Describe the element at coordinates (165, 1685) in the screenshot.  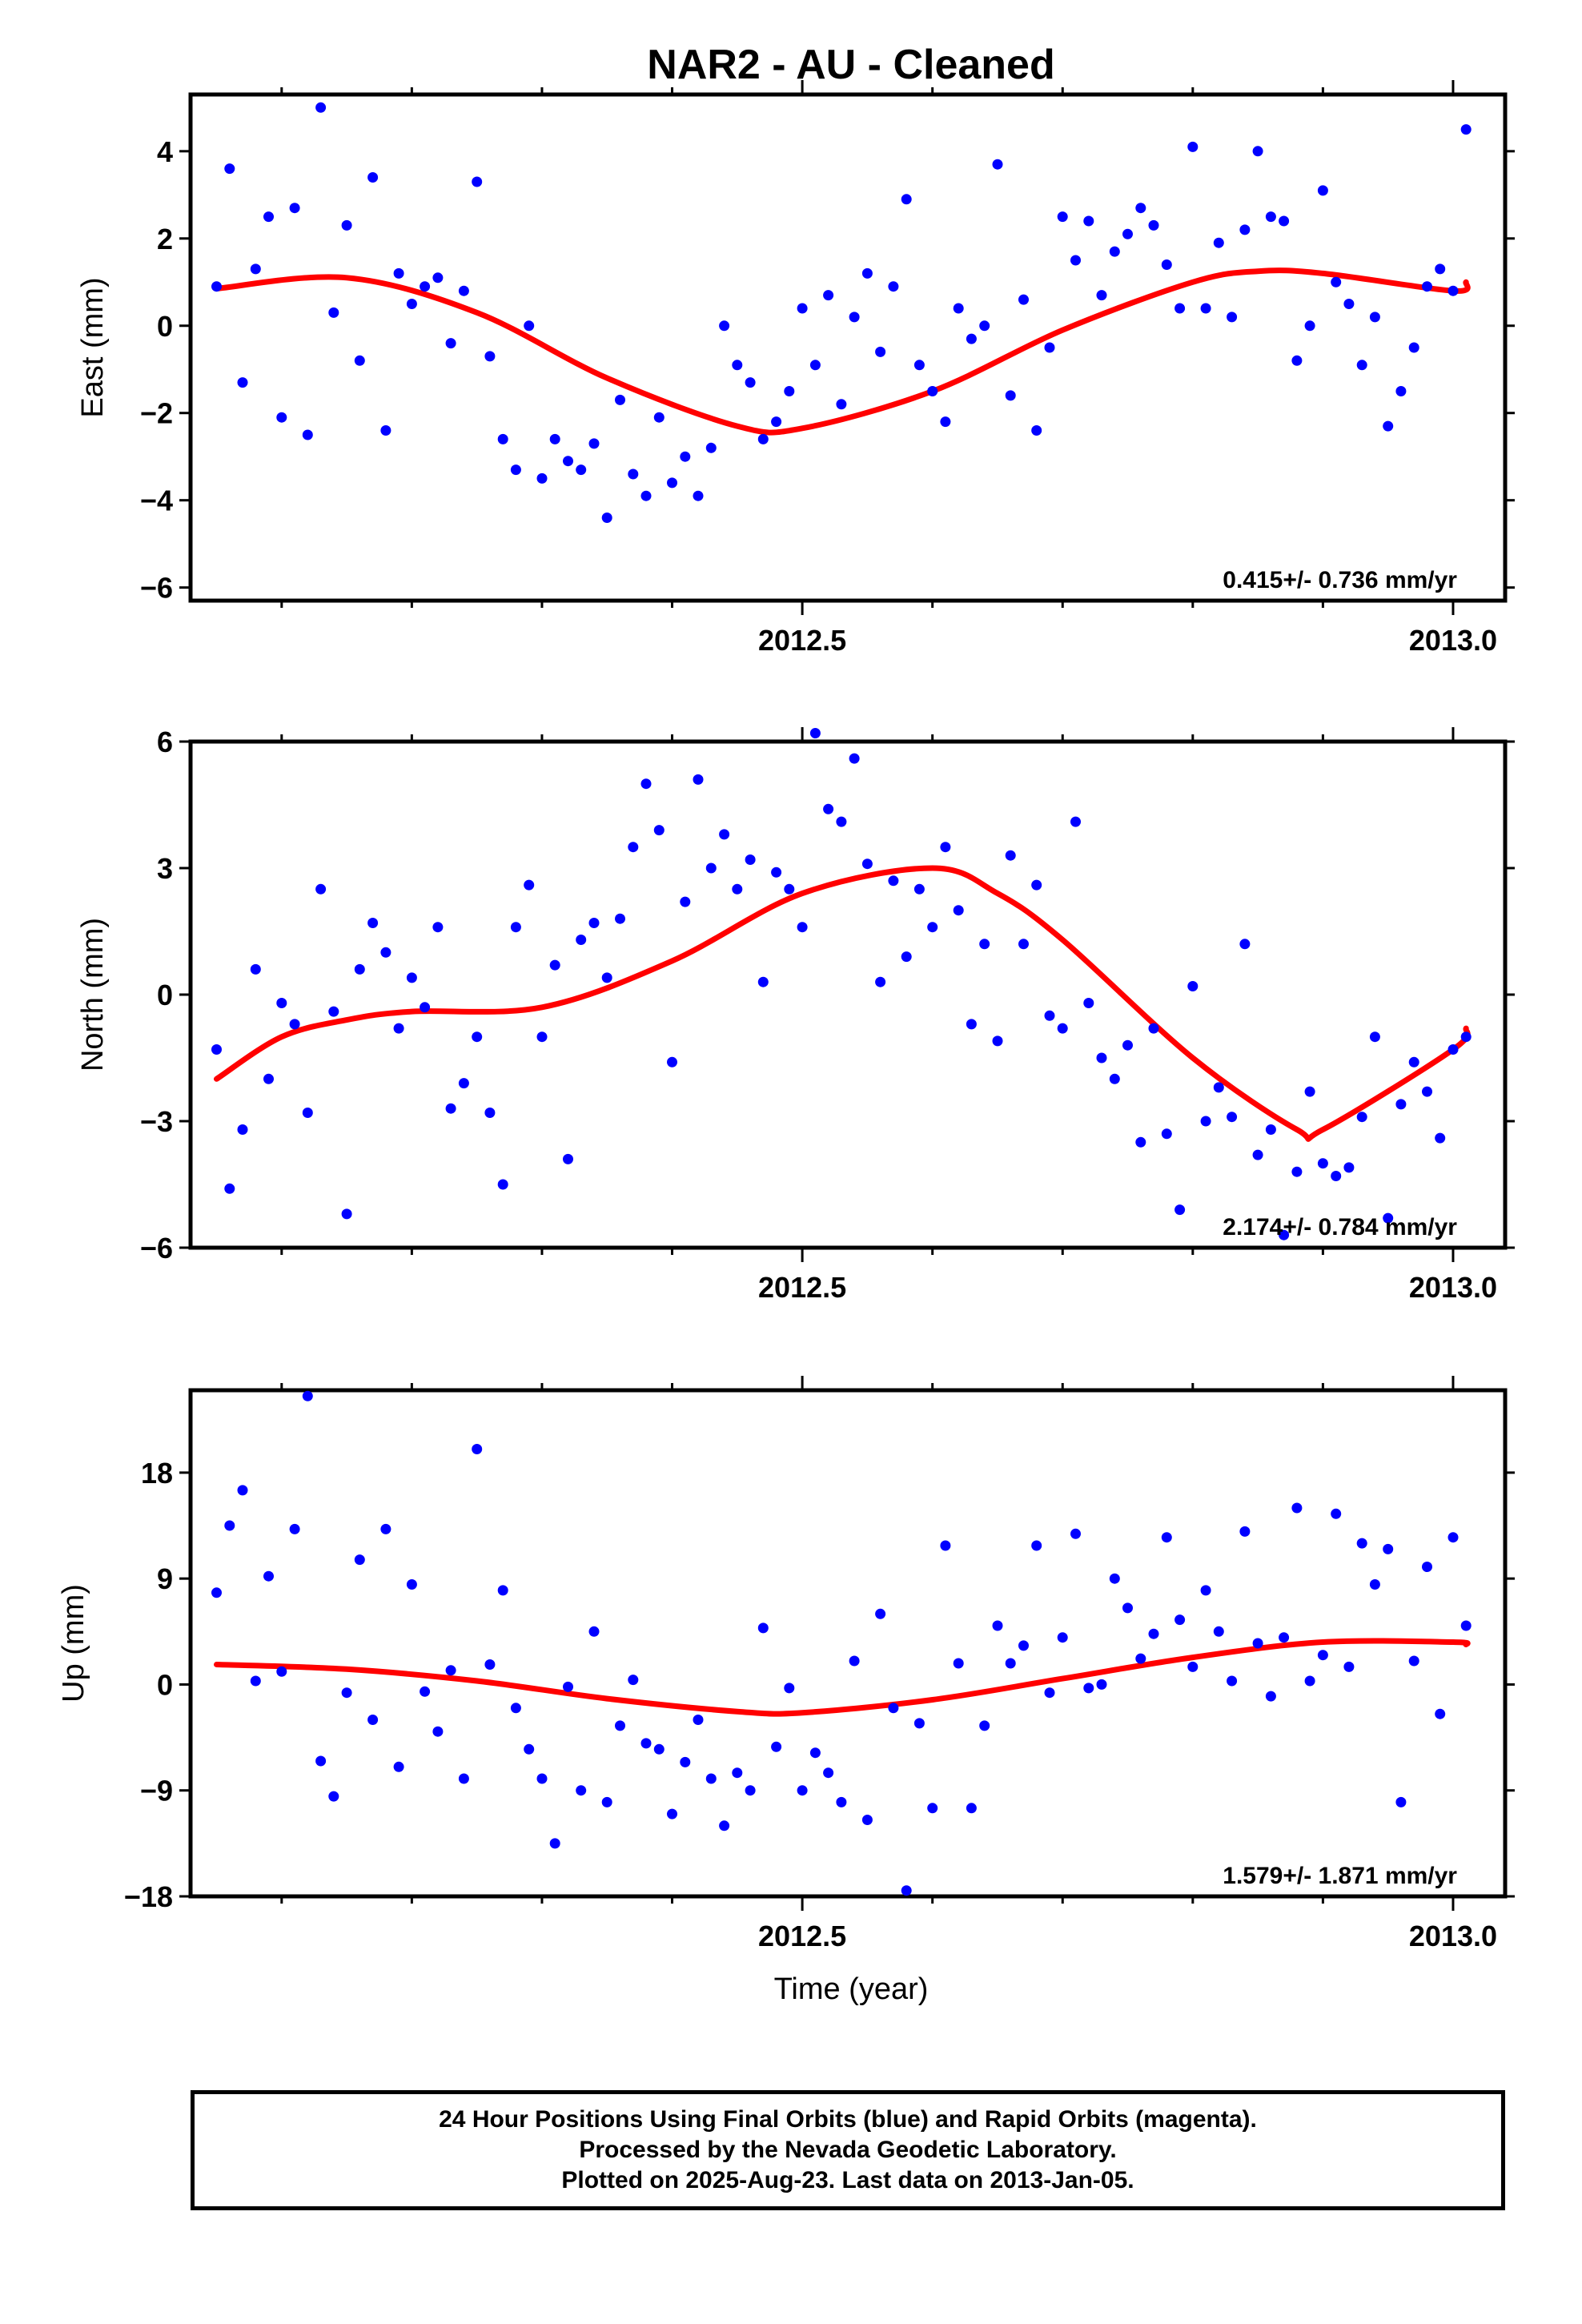
I see `y-tick-label: 0` at that location.